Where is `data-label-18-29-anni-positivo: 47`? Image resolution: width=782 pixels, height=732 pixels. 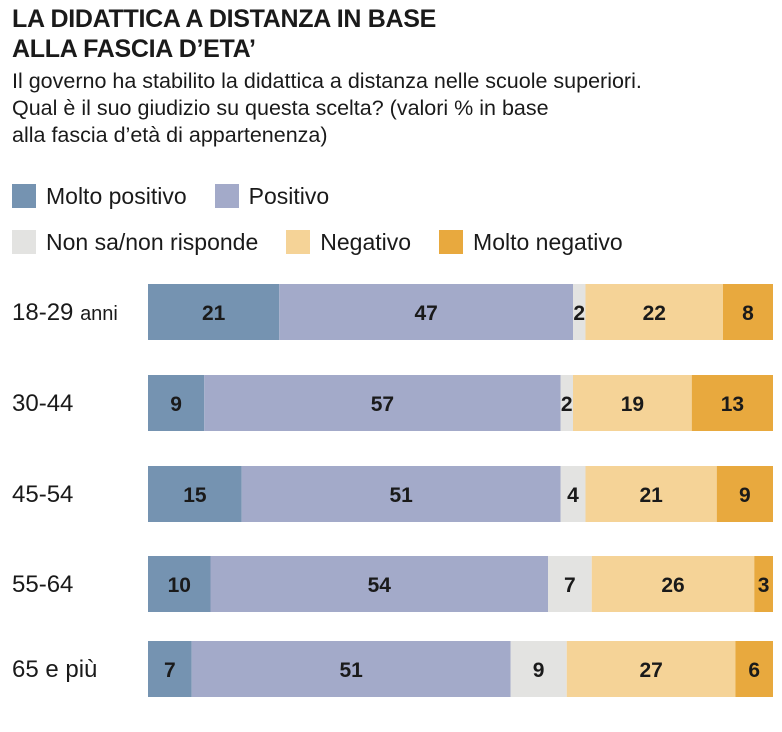
data-label-18-29-anni-positivo: 47 is located at coordinates (425, 313).